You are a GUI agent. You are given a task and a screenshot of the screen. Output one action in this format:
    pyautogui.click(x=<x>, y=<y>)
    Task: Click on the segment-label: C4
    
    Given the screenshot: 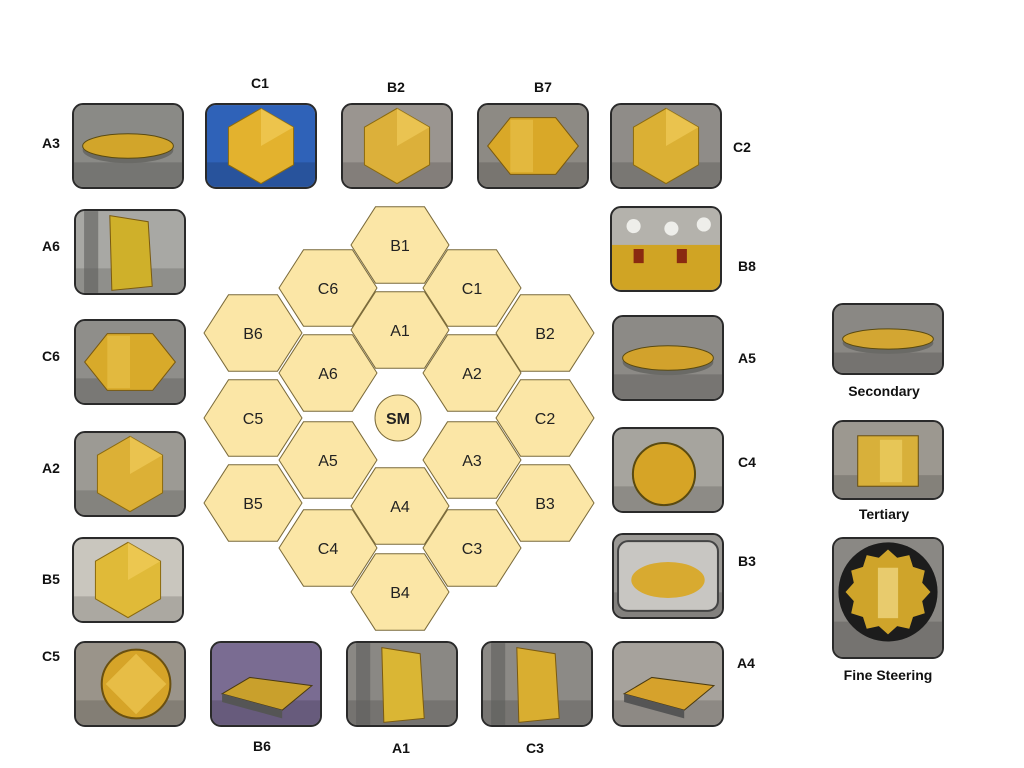 What is the action you would take?
    pyautogui.click(x=328, y=549)
    